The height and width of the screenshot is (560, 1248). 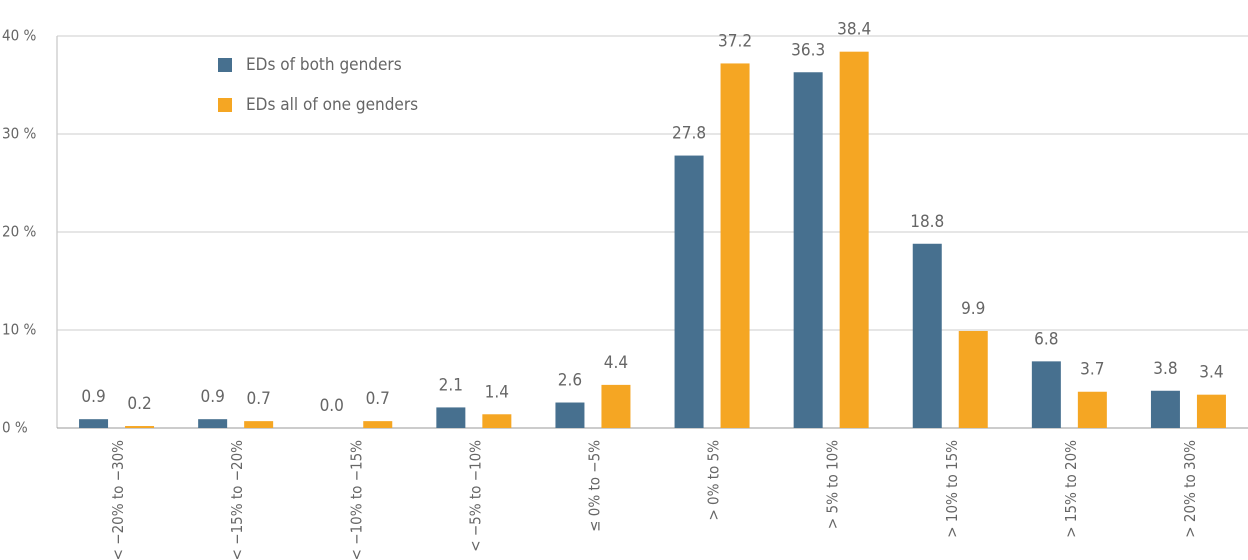 I want to click on value-label: 6.8, so click(x=1046, y=339).